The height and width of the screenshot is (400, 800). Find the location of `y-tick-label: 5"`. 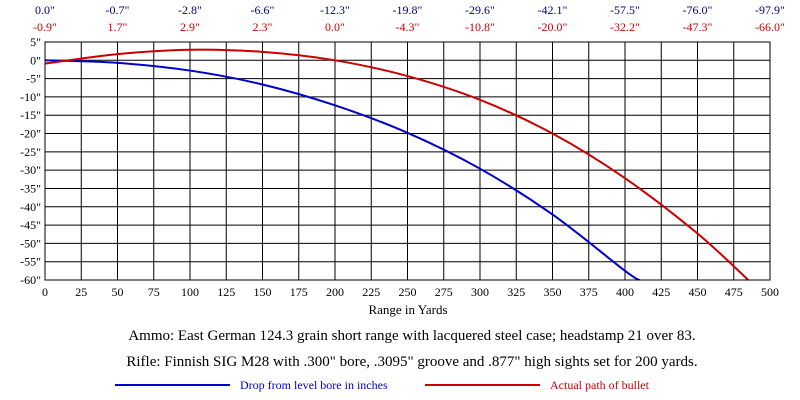

y-tick-label: 5" is located at coordinates (35, 42).